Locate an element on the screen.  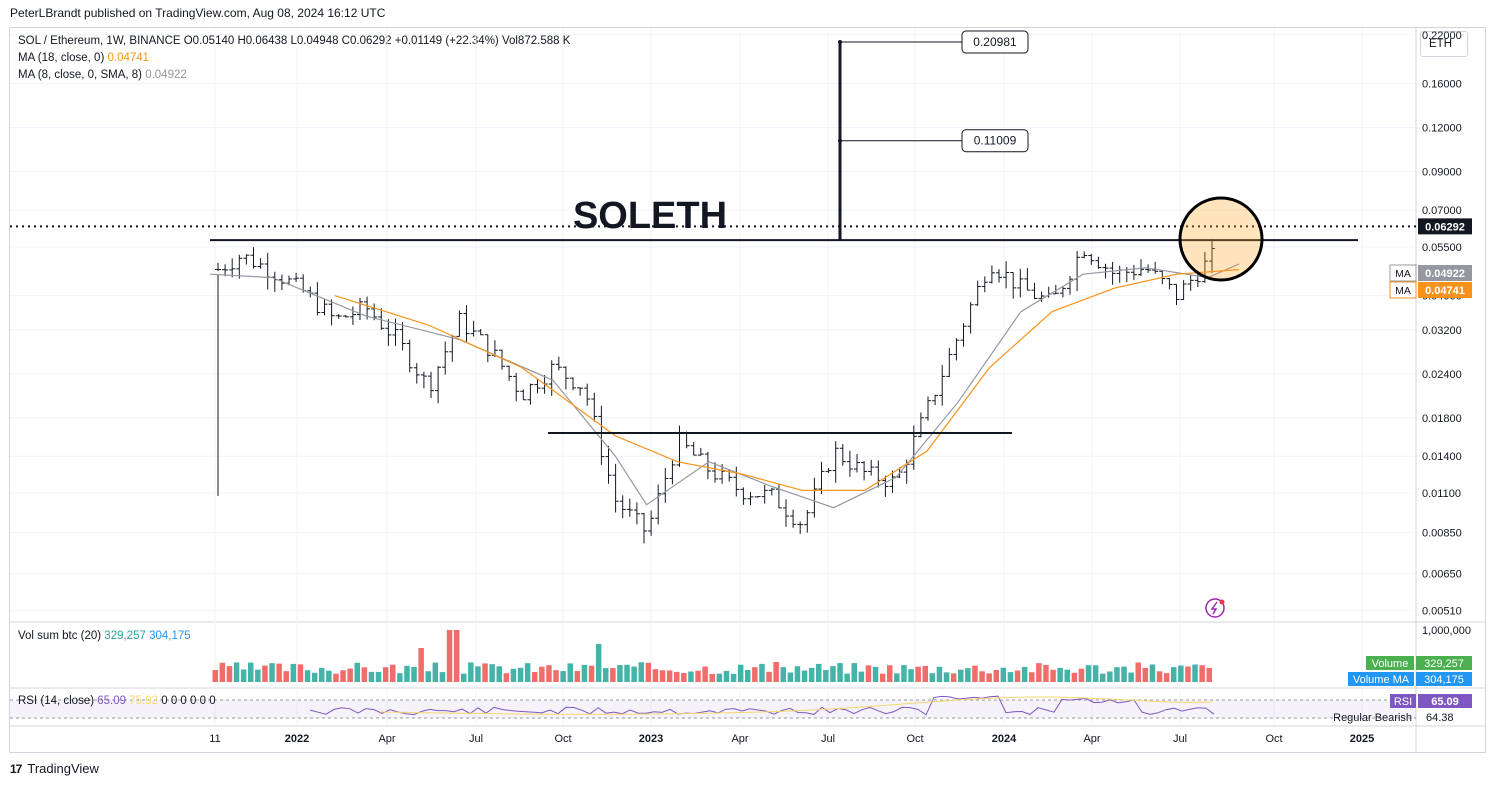
rsi-value: 65.09 is located at coordinates (112, 701).